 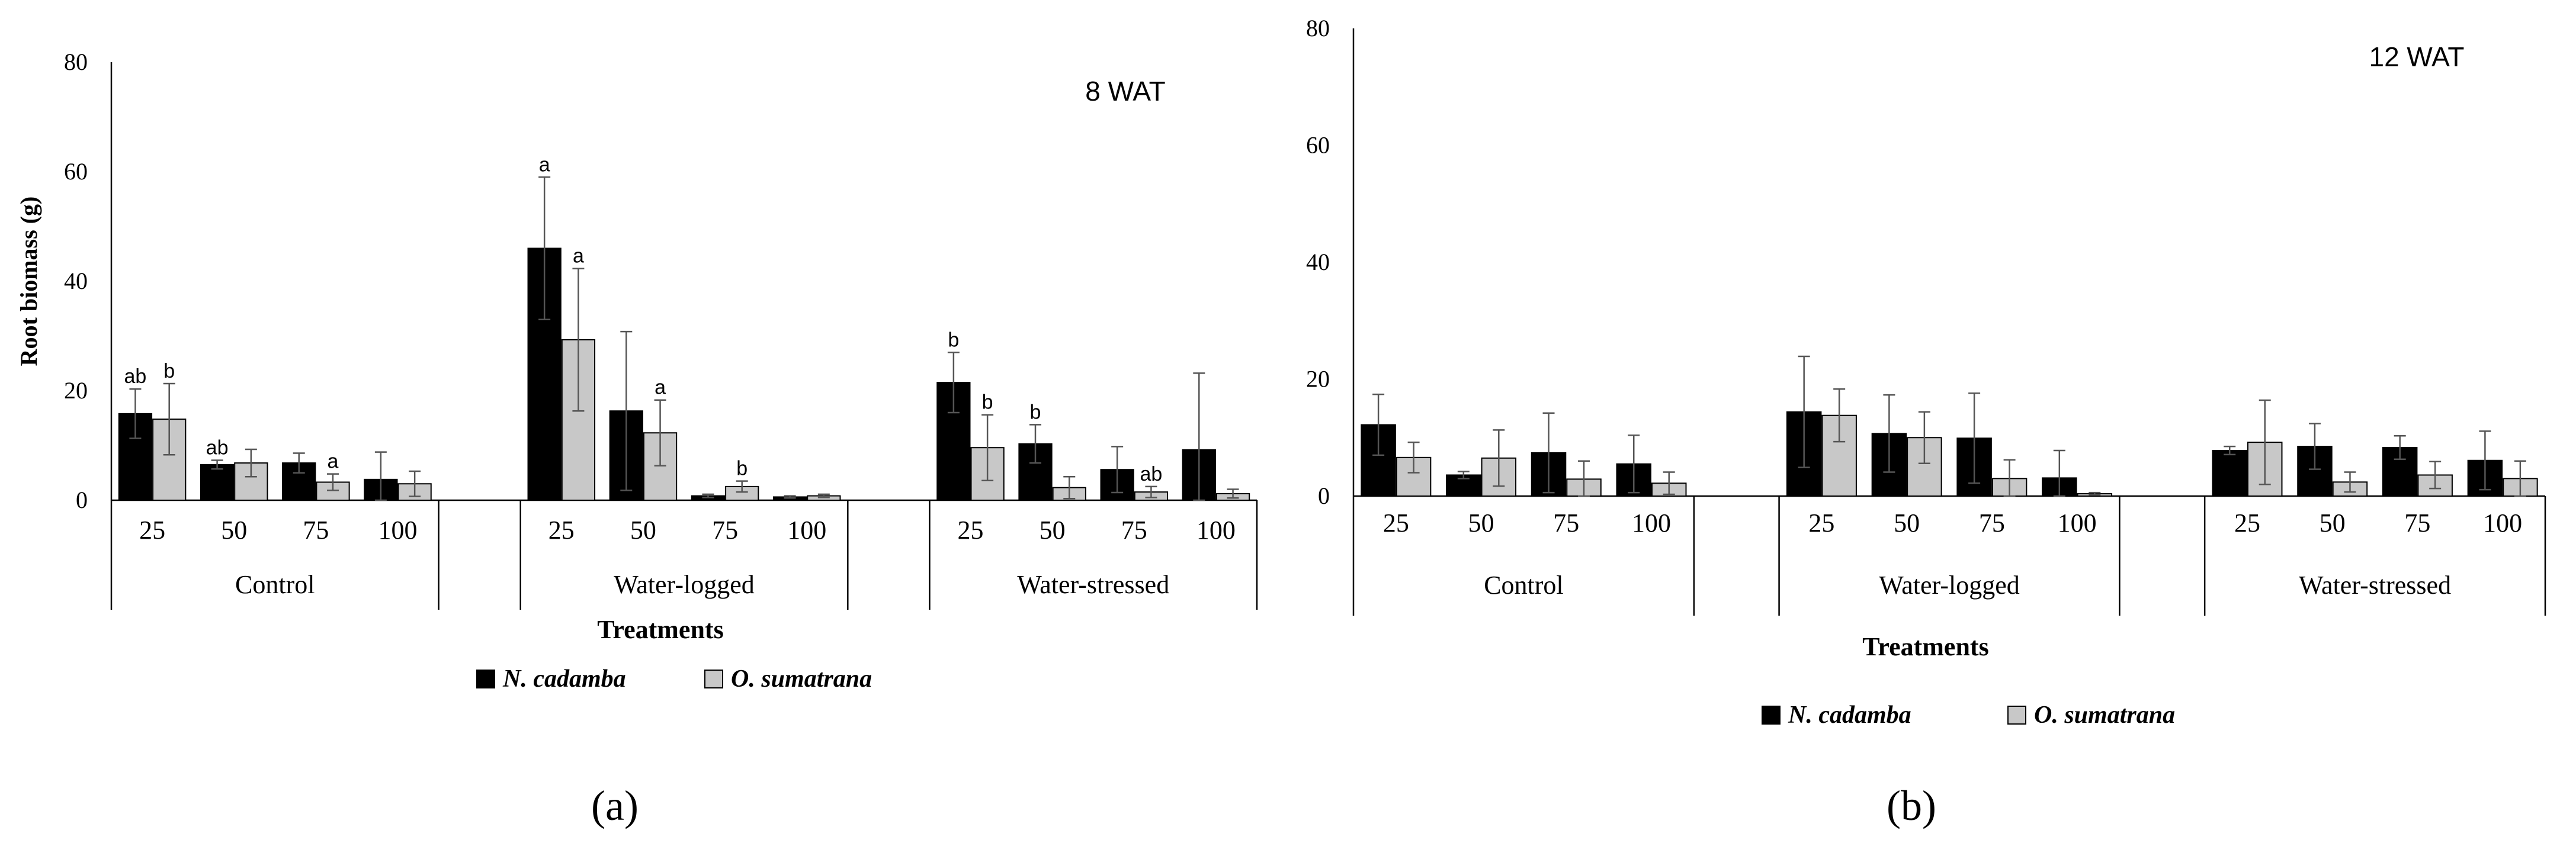 I want to click on chart-title: 12 WAT, so click(x=2416, y=56).